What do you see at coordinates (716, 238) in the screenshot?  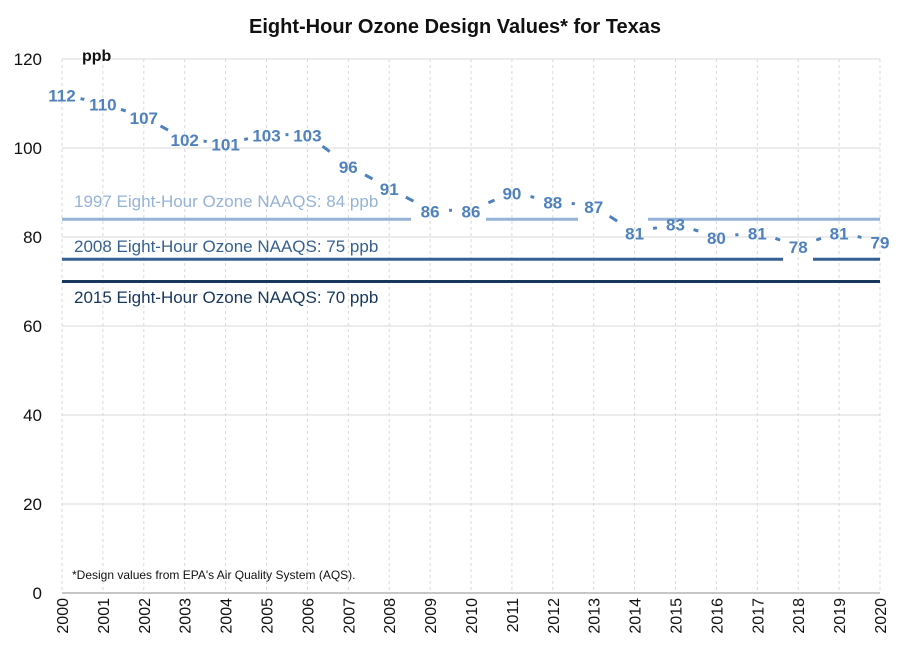 I see `data-label: 80` at bounding box center [716, 238].